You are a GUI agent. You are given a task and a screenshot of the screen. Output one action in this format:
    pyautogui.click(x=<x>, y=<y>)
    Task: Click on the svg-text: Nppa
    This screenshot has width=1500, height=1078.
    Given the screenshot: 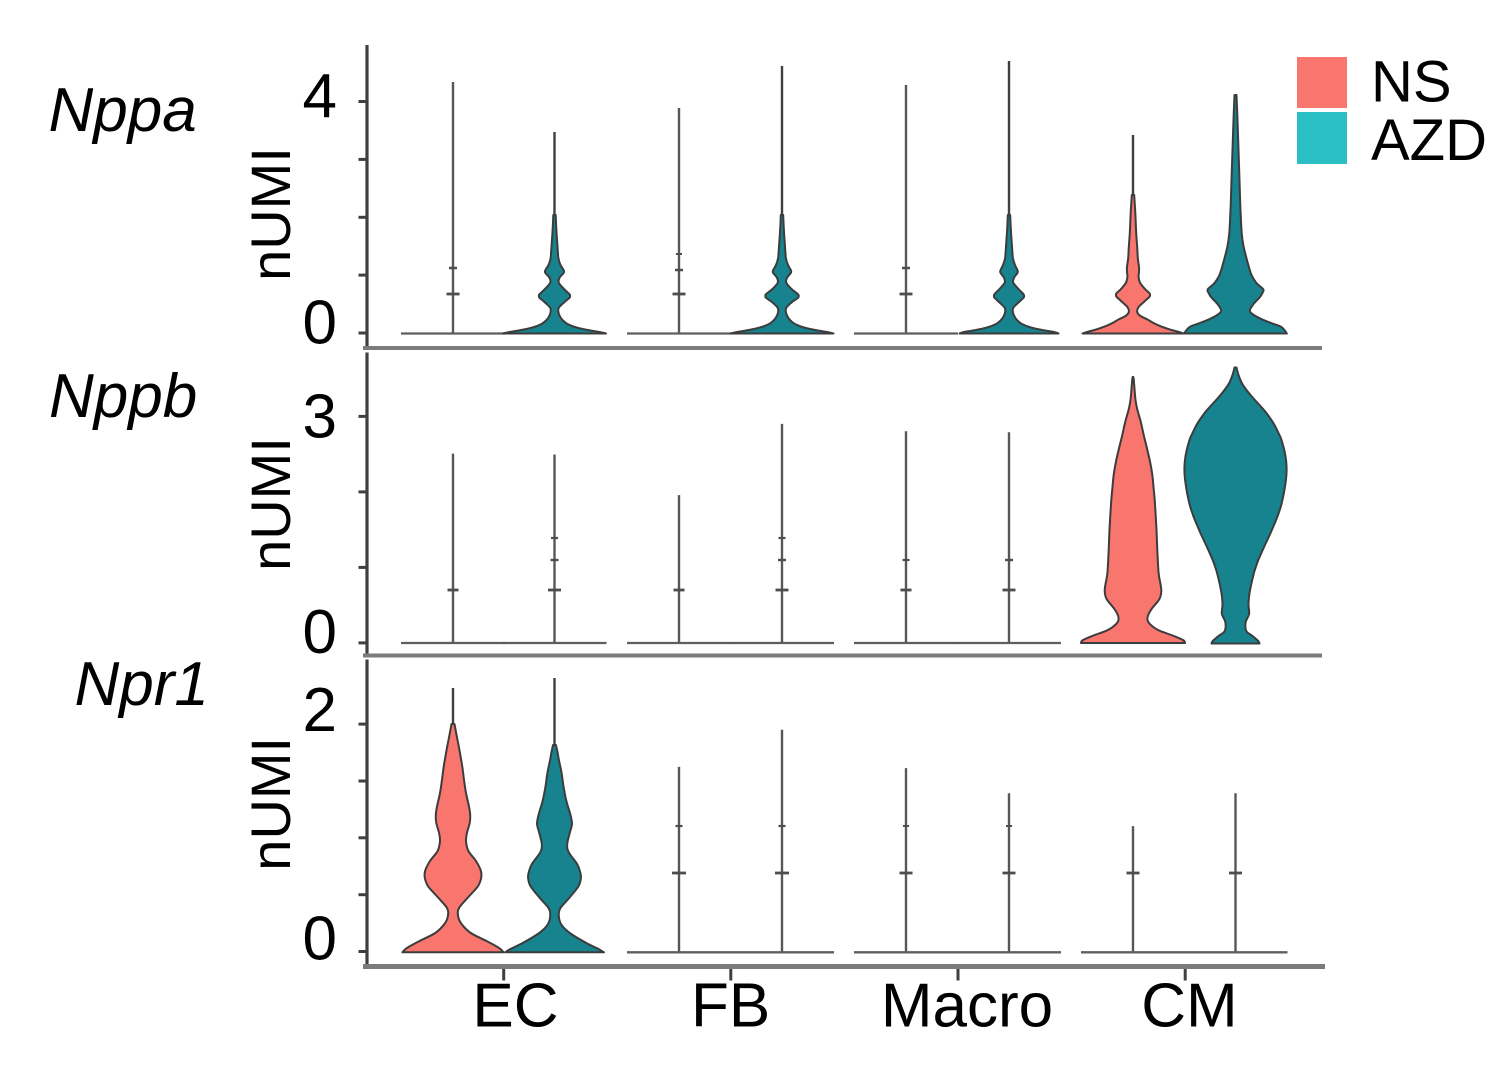 What is the action you would take?
    pyautogui.click(x=123, y=110)
    